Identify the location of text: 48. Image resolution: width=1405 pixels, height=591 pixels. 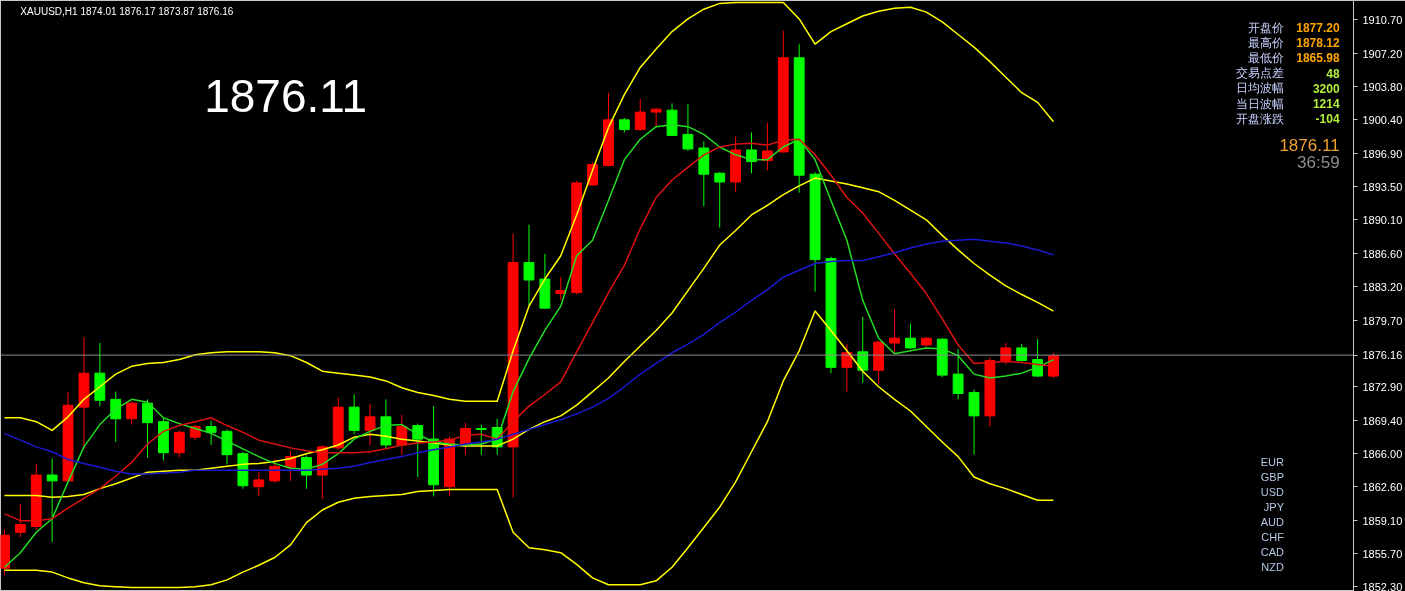
(1333, 73).